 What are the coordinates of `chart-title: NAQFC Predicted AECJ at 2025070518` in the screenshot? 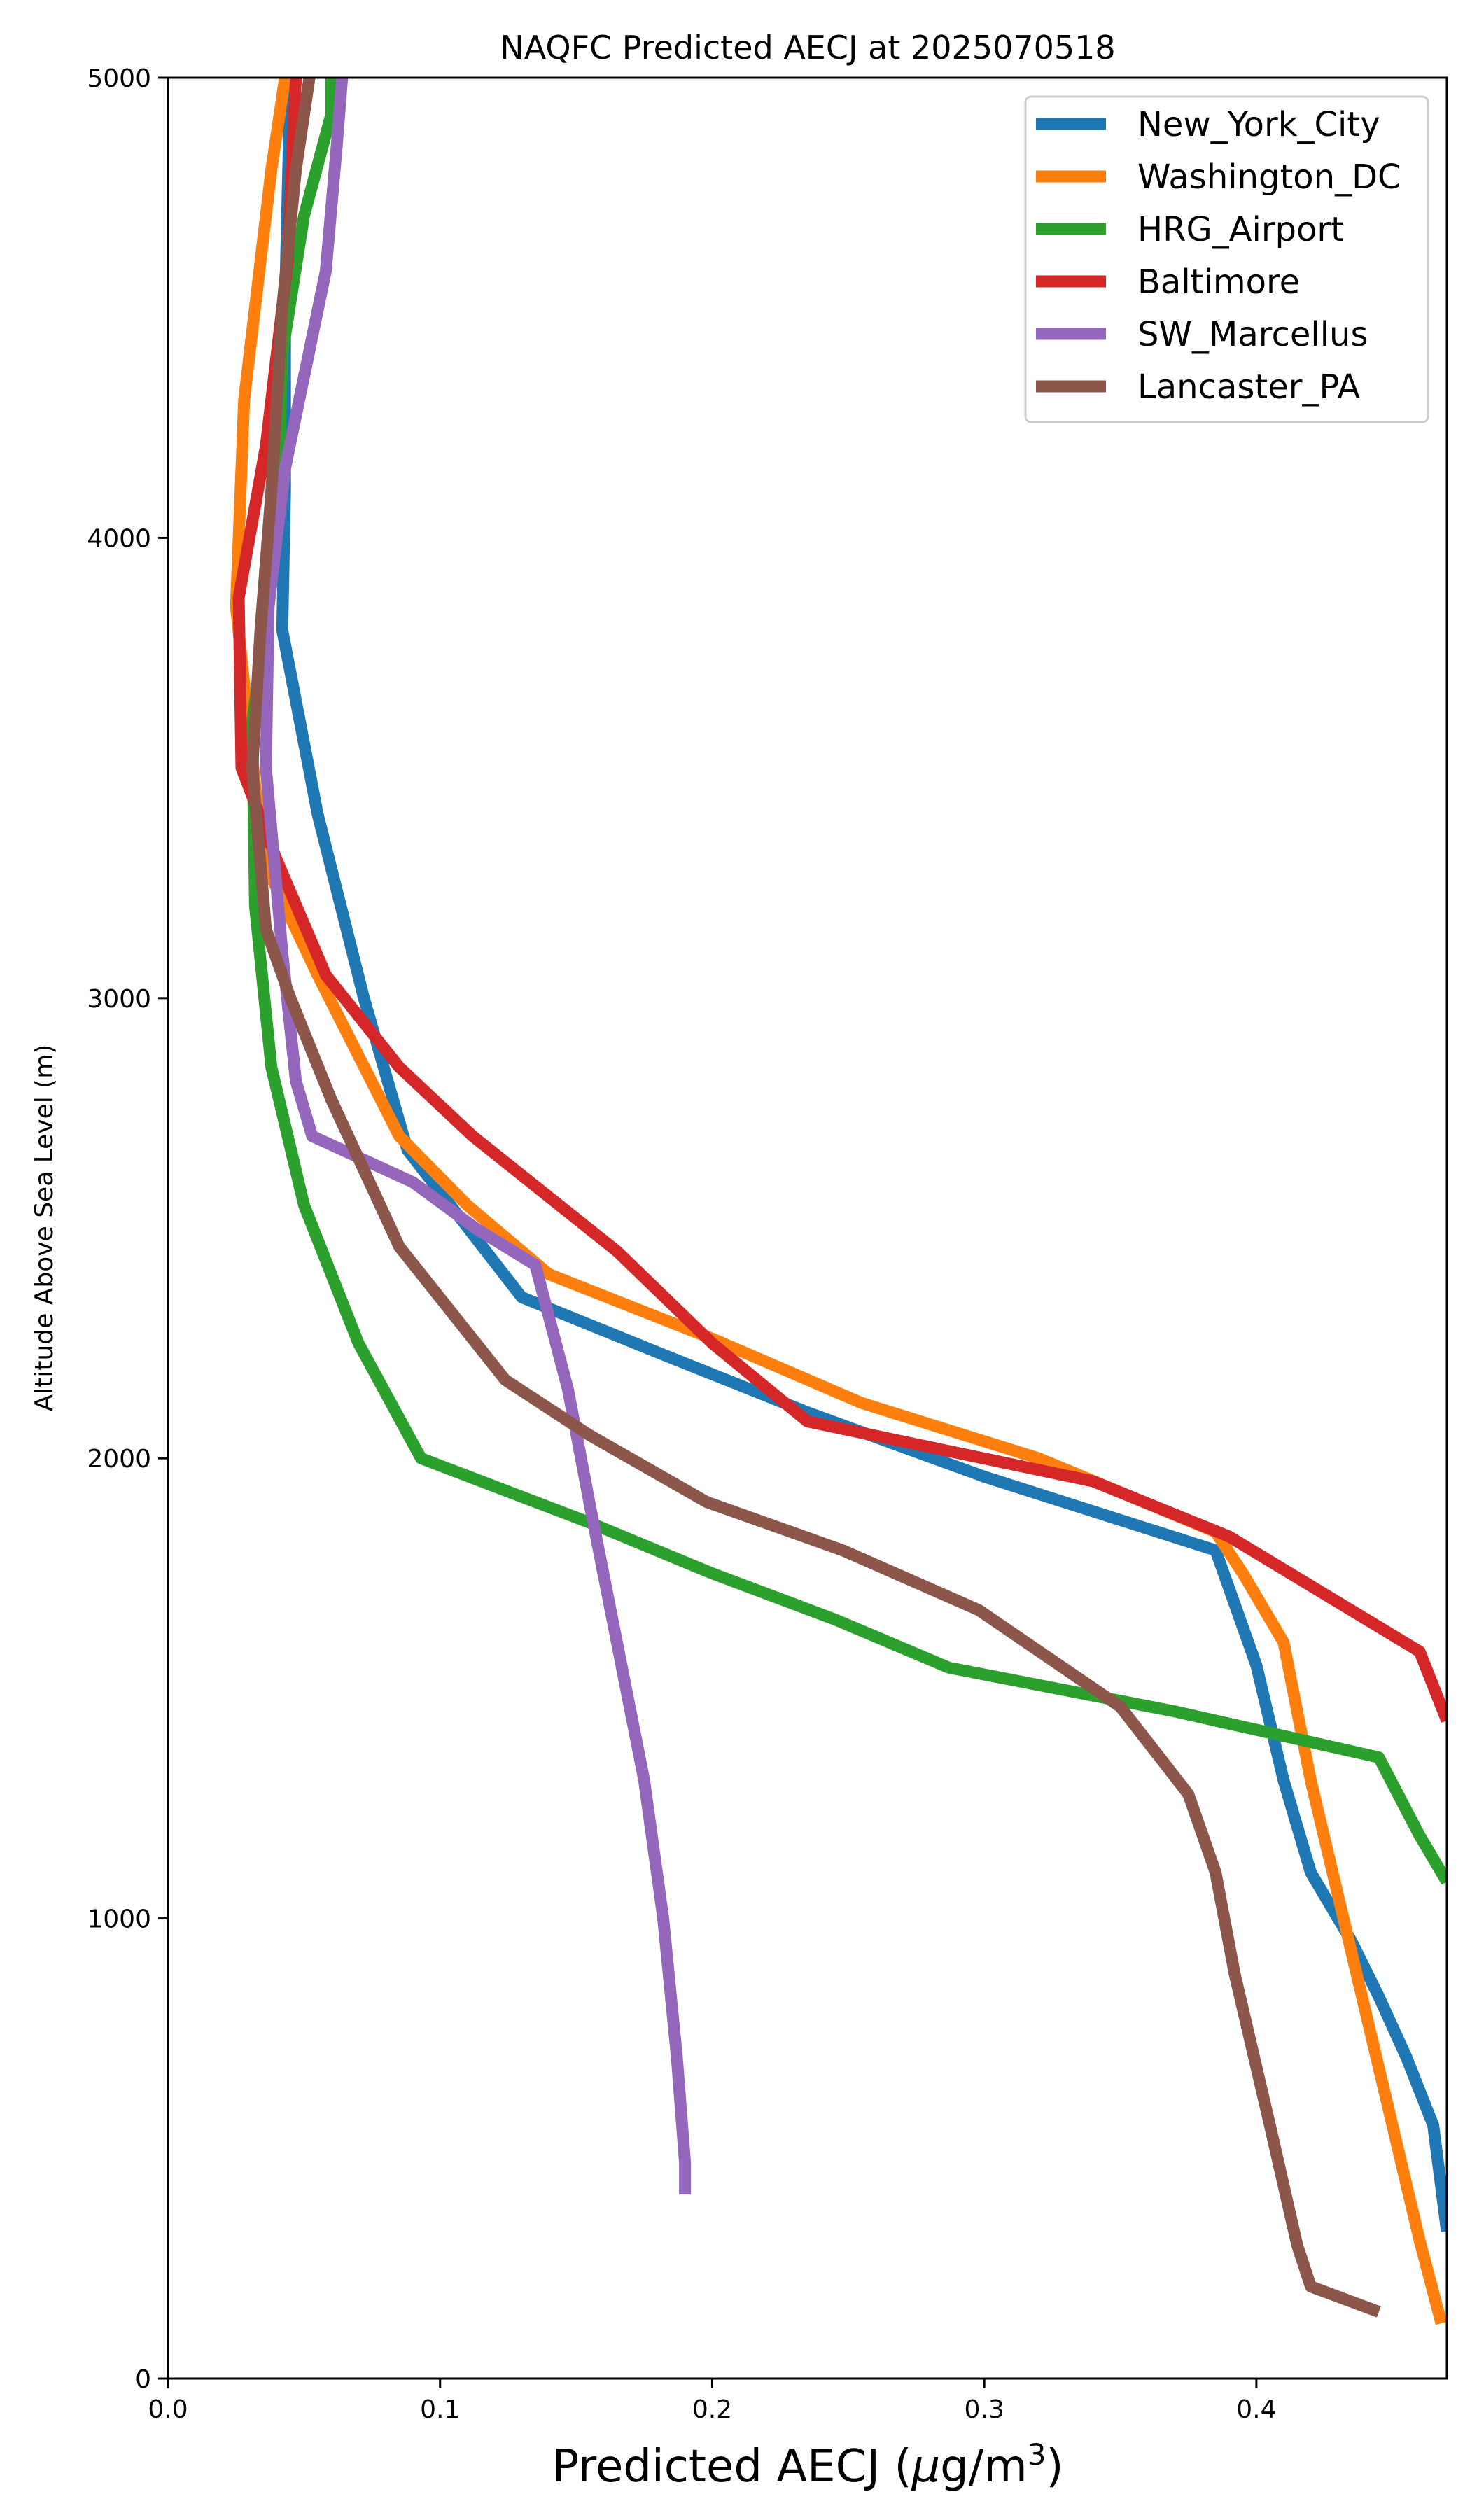 It's located at (807, 47).